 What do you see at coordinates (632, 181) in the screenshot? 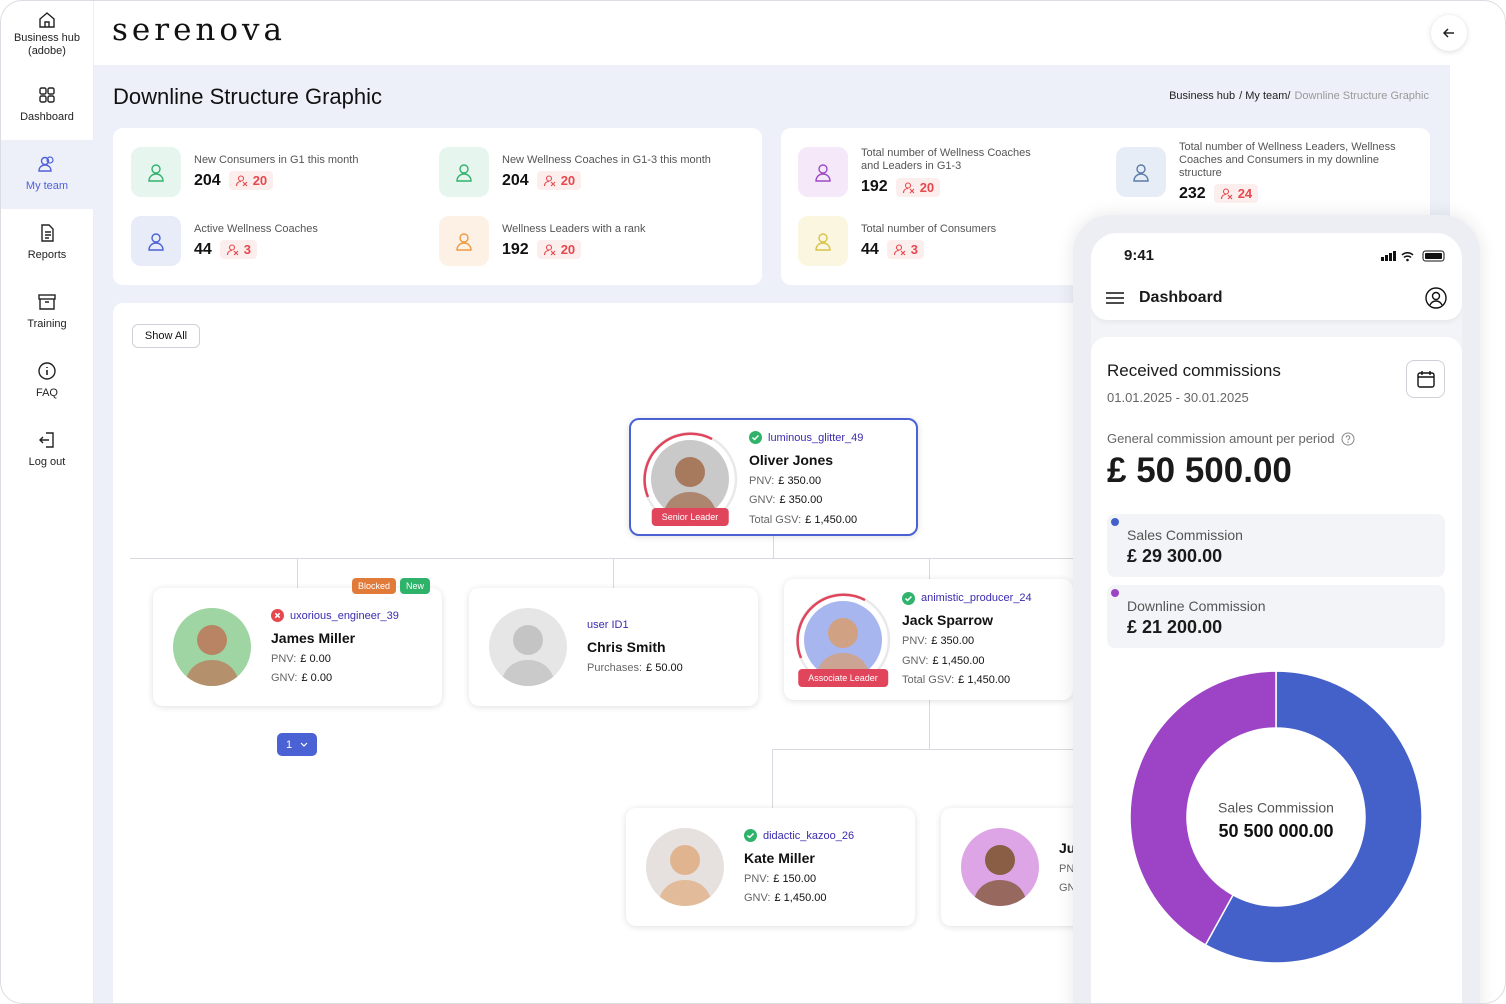
I see `stat-row: 204 20` at bounding box center [632, 181].